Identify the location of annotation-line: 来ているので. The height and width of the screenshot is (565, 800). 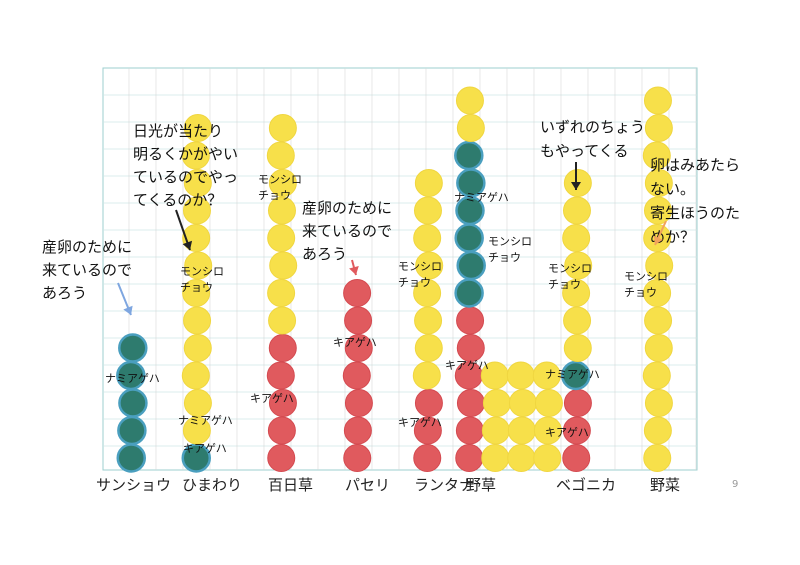
(347, 231).